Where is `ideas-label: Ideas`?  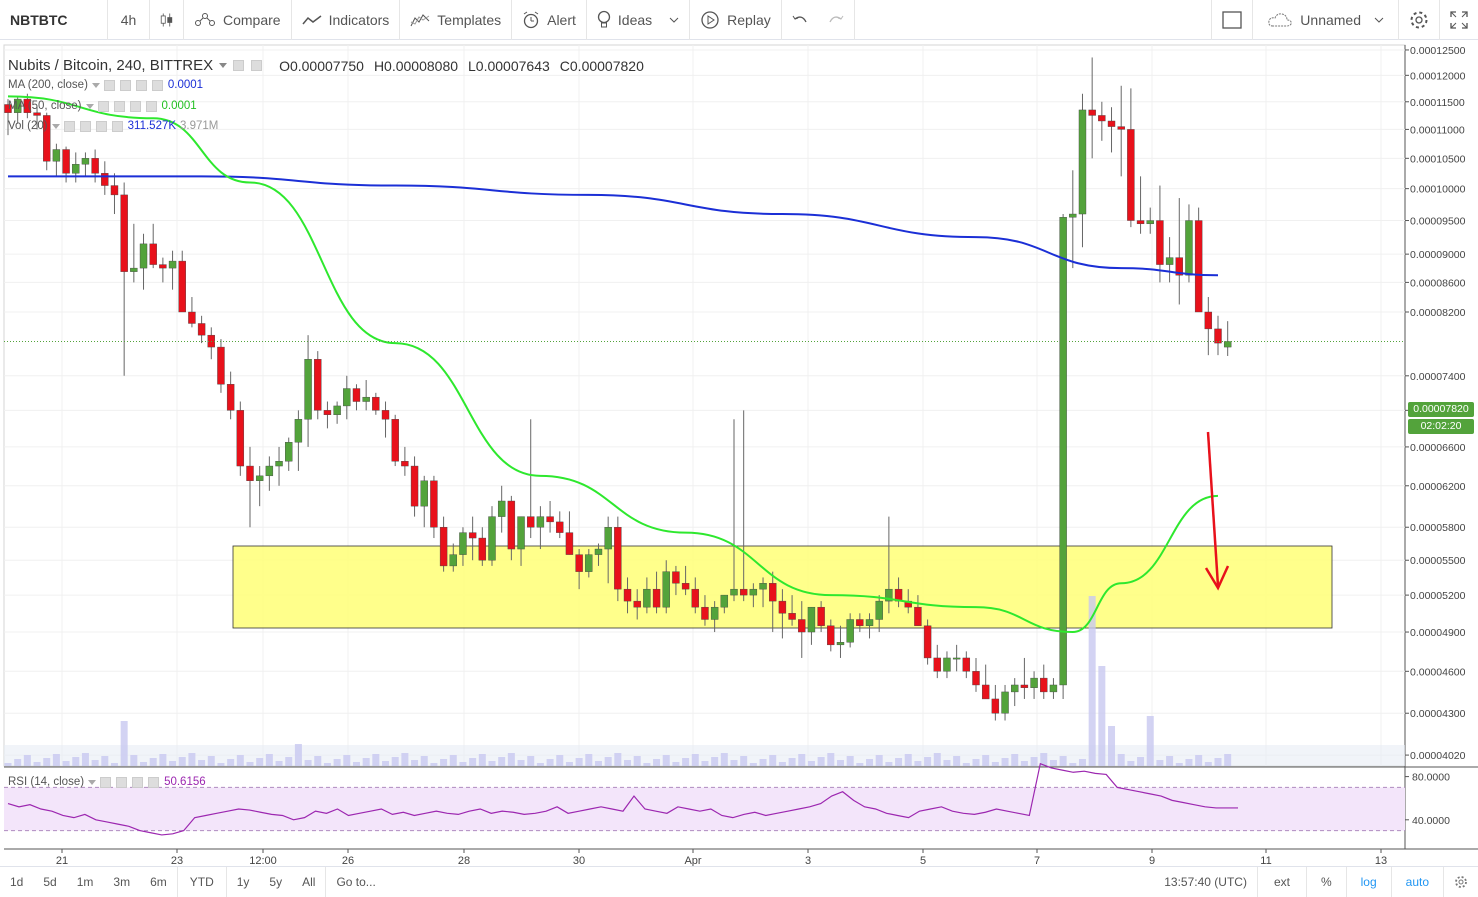 ideas-label: Ideas is located at coordinates (635, 19).